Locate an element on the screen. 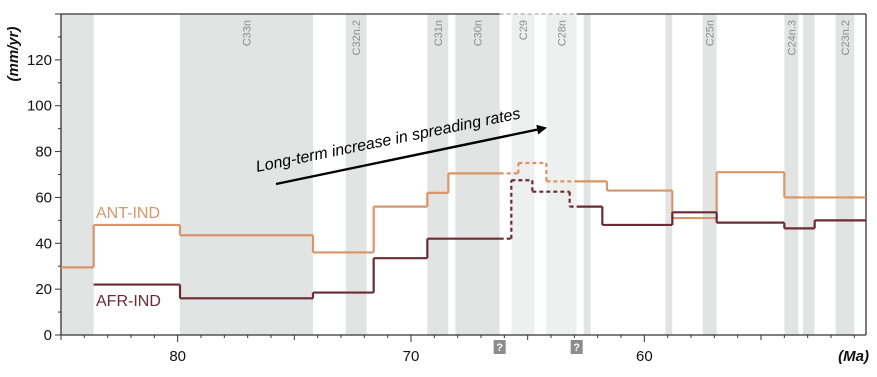 Image resolution: width=877 pixels, height=377 pixels. y-axis-label: (mm/yr) is located at coordinates (13, 53).